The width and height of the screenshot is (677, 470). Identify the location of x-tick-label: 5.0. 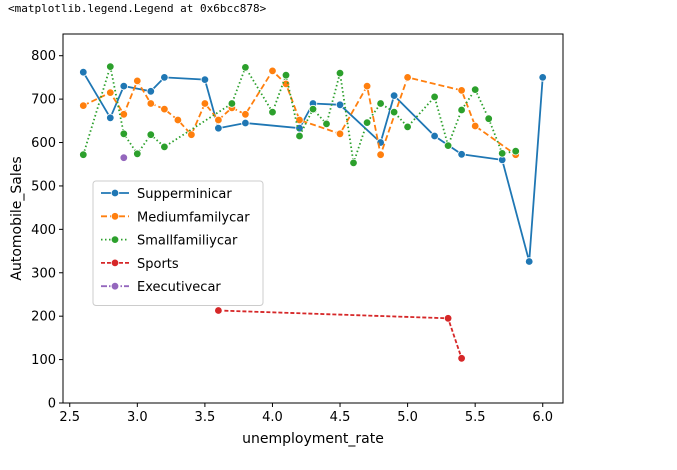
(407, 417).